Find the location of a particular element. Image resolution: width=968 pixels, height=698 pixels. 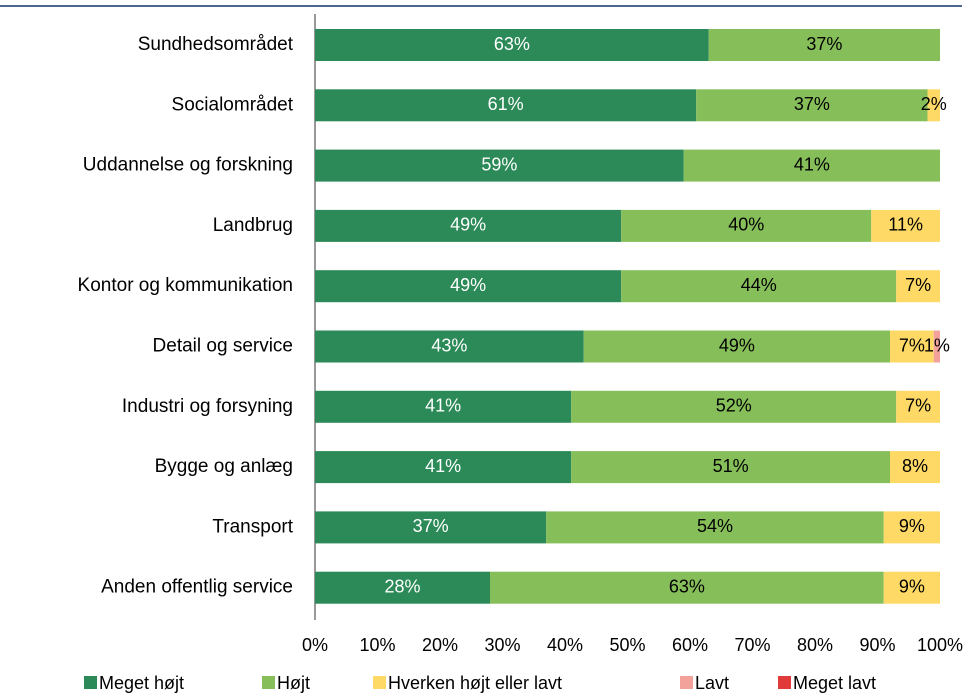

legend-label: Lavt is located at coordinates (712, 683).